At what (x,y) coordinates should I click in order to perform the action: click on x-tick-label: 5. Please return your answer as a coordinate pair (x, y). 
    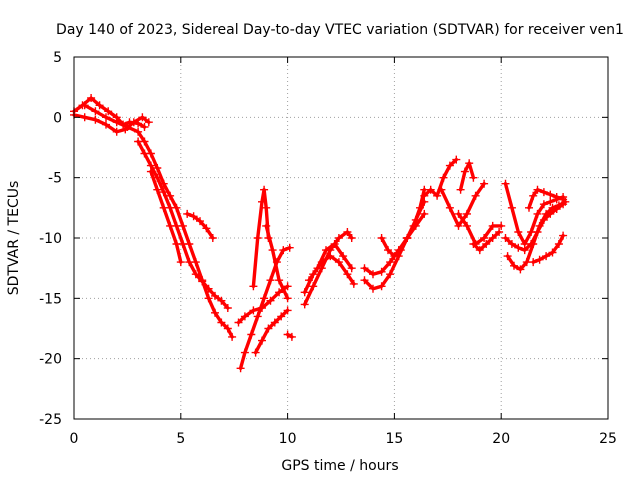
    Looking at the image, I should click on (180, 439).